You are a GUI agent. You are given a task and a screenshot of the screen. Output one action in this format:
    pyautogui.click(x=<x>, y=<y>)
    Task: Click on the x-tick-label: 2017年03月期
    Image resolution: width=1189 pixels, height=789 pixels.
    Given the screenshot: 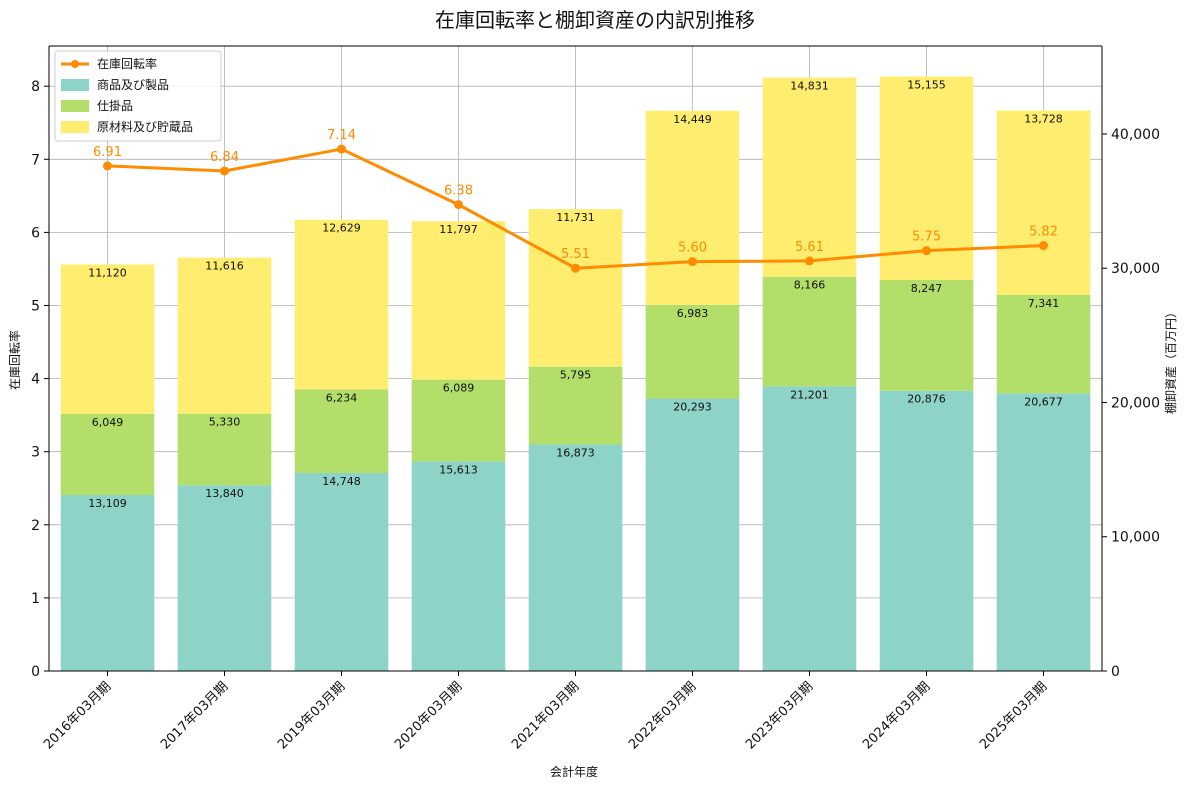 What is the action you would take?
    pyautogui.click(x=194, y=715)
    